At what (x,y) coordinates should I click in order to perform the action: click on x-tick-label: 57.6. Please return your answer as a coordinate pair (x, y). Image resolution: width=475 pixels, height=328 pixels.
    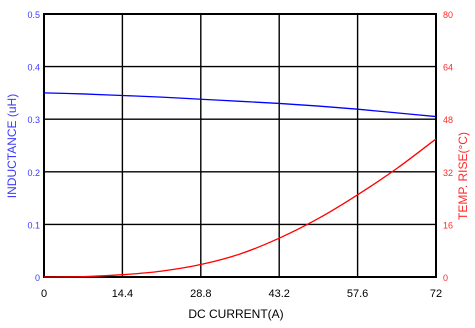
    Looking at the image, I should click on (357, 294).